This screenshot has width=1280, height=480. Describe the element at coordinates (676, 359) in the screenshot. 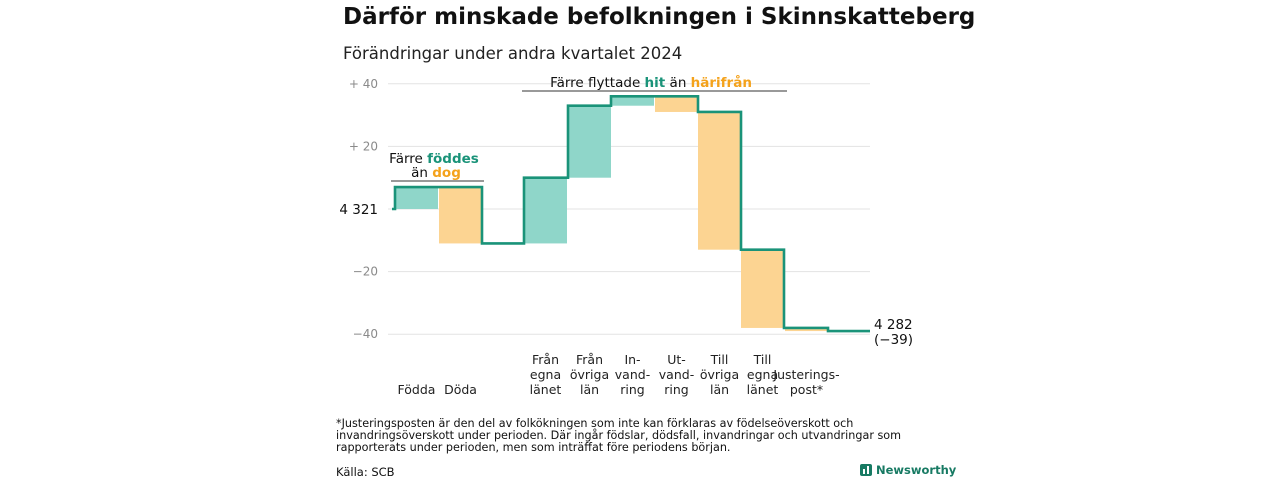

I see `category-label-5-0: Ut-` at that location.